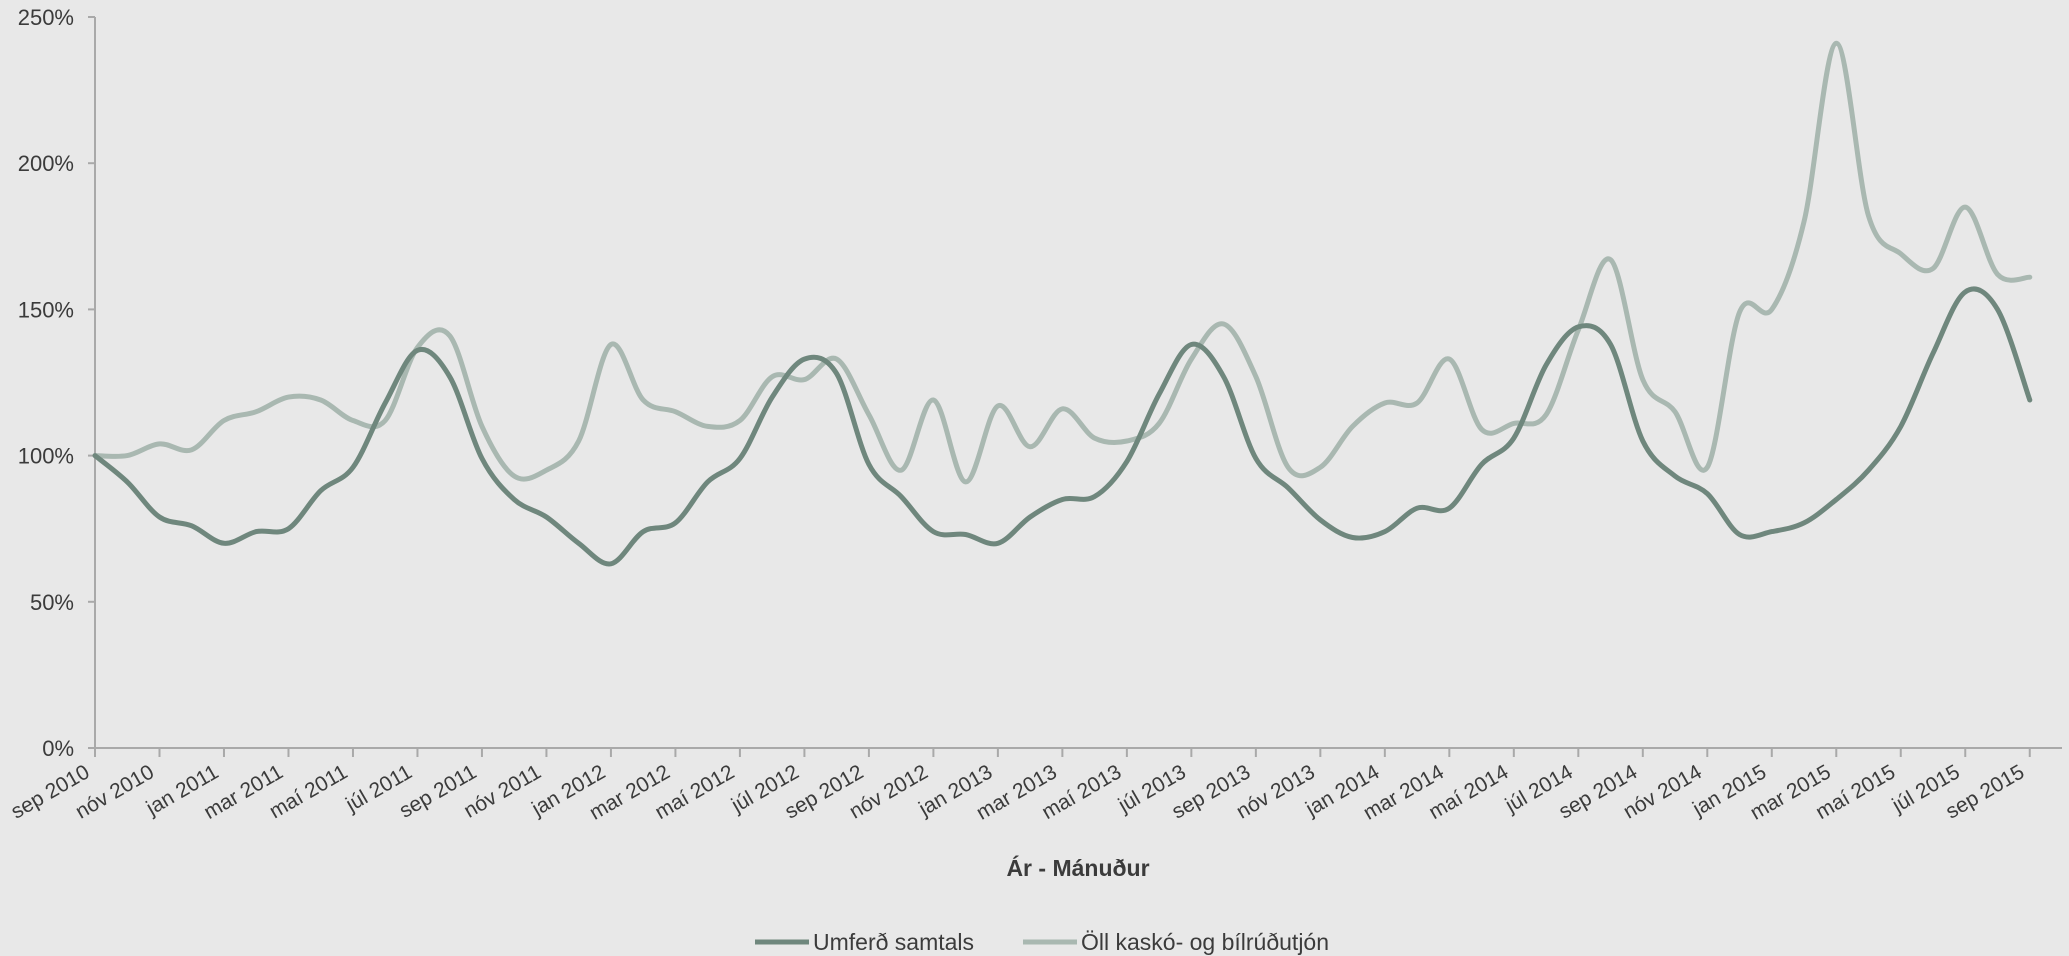  Describe the element at coordinates (46, 163) in the screenshot. I see `y-tick-label: 200%` at that location.